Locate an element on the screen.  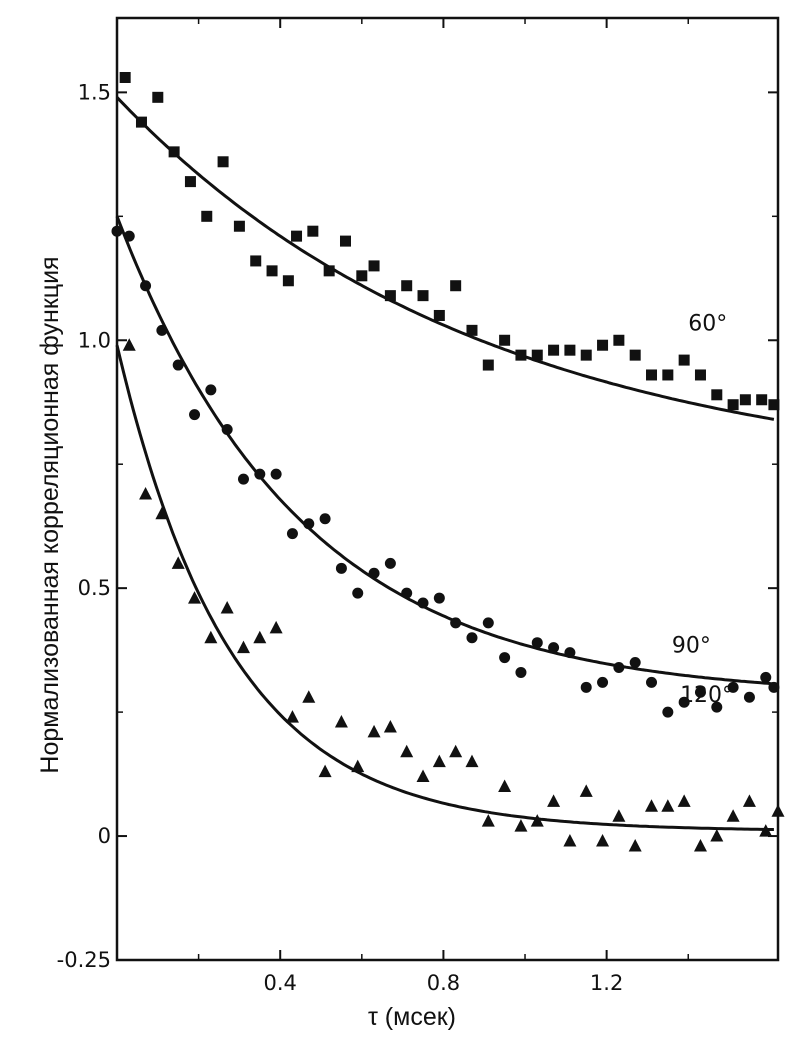
y-tick-label: 1.5 is located at coordinates (94, 92).